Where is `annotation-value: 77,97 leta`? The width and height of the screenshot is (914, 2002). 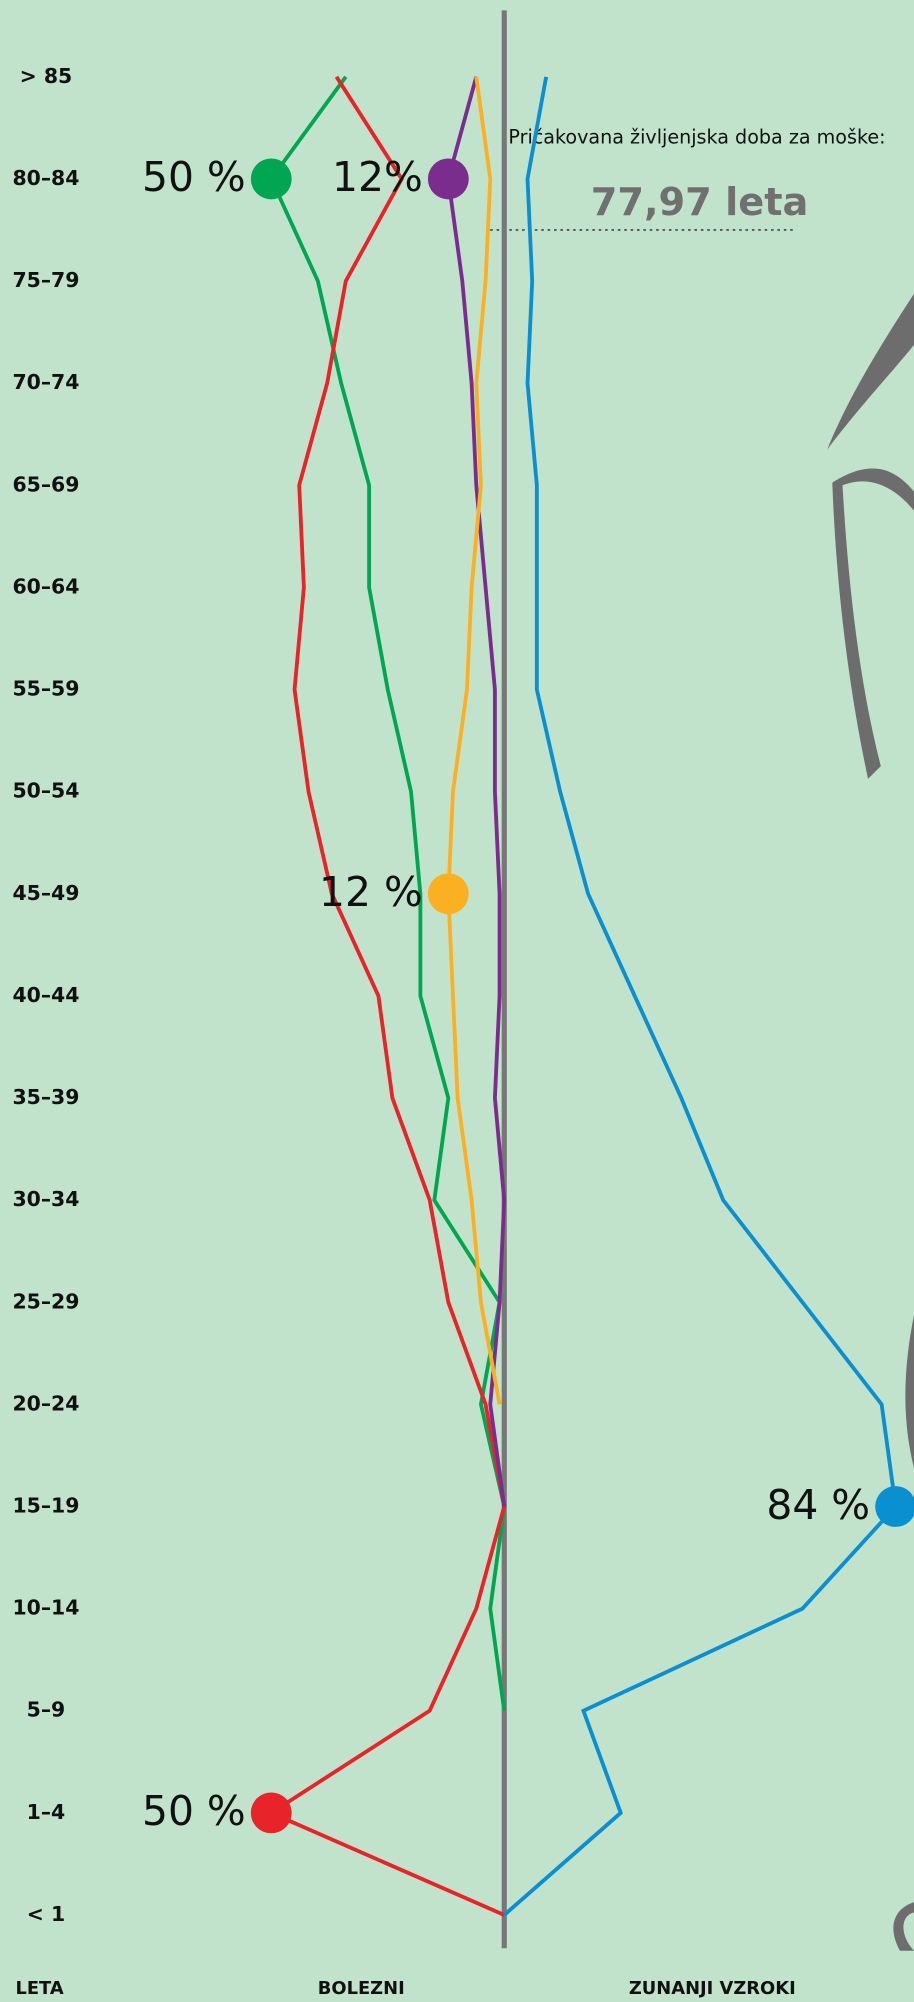
annotation-value: 77,97 leta is located at coordinates (700, 202).